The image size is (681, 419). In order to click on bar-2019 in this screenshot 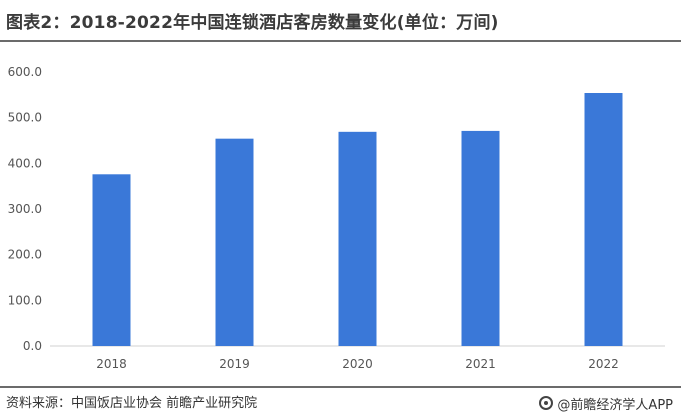, I will do `click(234, 242)`.